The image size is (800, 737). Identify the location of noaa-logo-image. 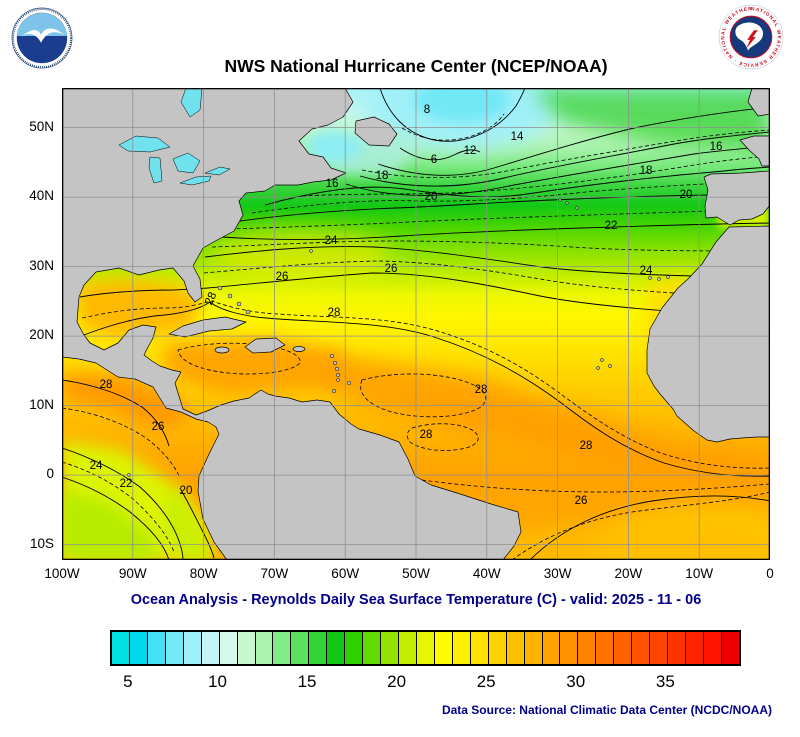
(42, 38).